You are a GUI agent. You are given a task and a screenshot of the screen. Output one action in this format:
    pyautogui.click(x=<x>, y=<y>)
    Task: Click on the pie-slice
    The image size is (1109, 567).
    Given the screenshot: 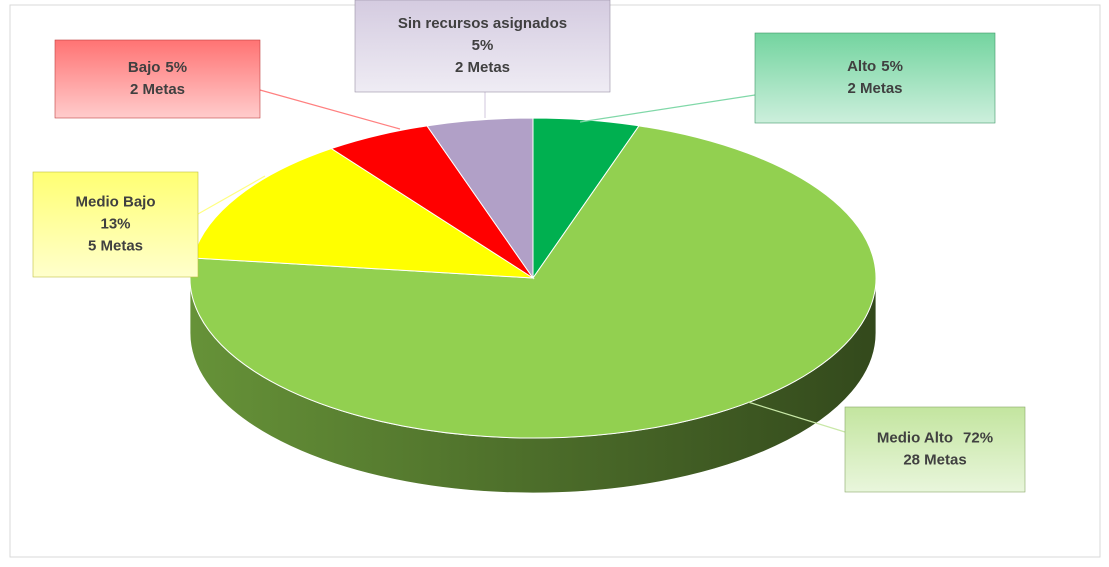 What is the action you would take?
    pyautogui.click(x=480, y=198)
    